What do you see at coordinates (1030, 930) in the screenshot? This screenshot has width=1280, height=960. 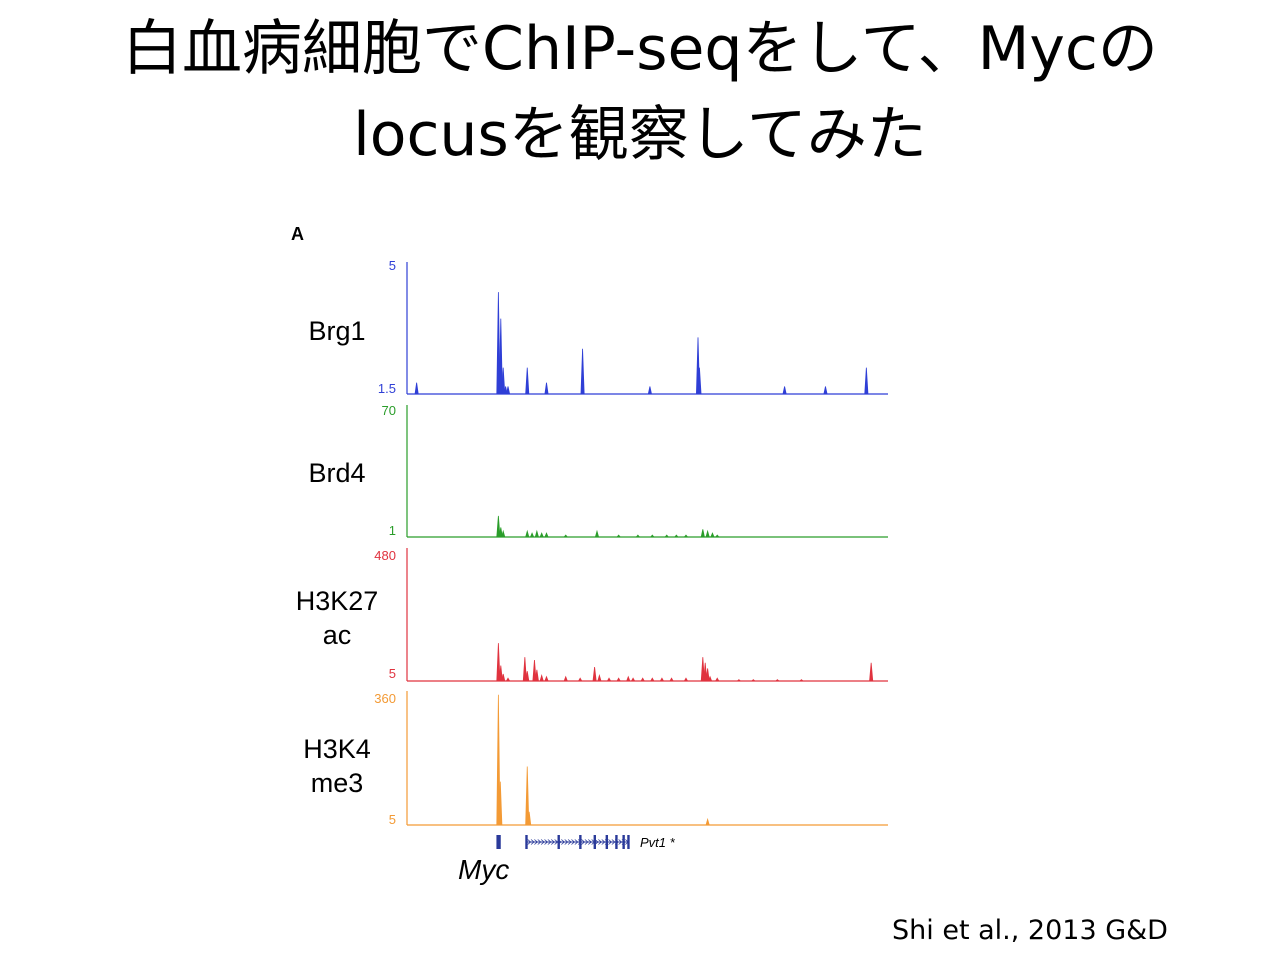 I see `citation: Shi et al., 2013 G&D` at bounding box center [1030, 930].